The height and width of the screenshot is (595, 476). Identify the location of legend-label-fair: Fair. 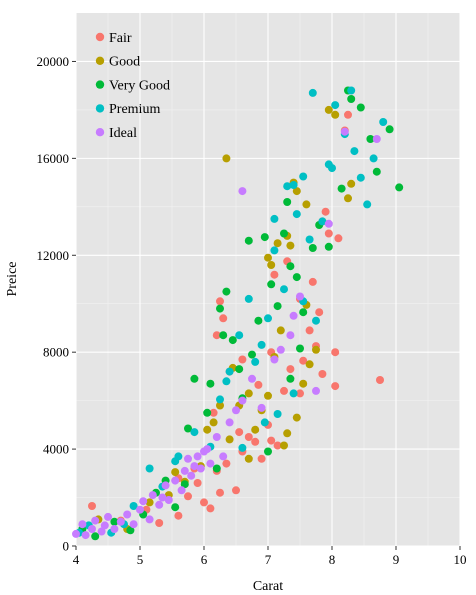
(120, 38).